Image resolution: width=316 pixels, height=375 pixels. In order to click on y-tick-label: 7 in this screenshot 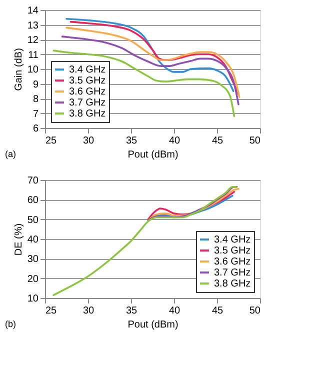, I will do `click(35, 114)`.